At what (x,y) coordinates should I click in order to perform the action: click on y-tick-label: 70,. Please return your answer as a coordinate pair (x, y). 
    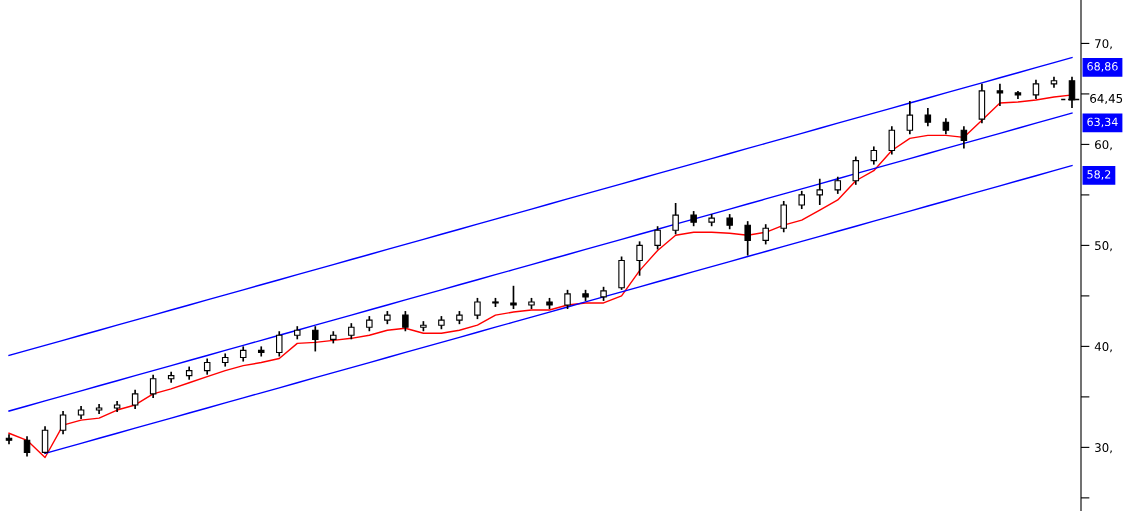
    Looking at the image, I should click on (1103, 44).